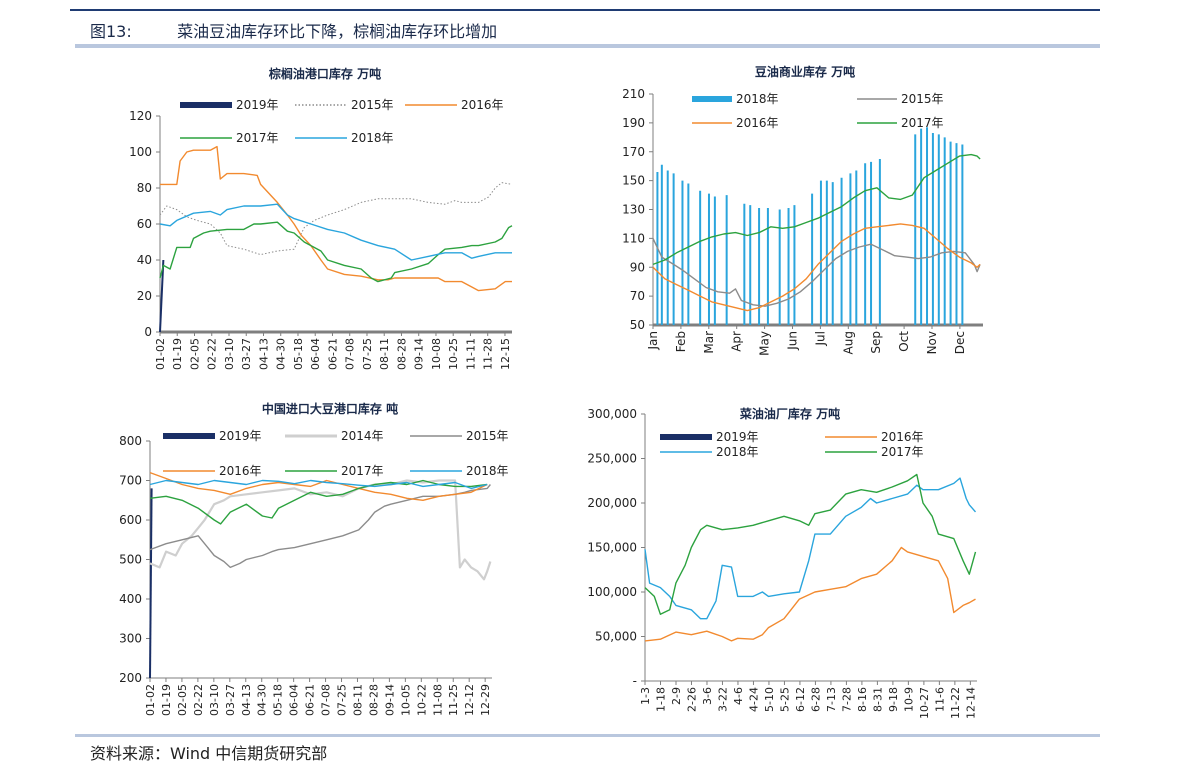 Image resolution: width=1191 pixels, height=780 pixels. I want to click on x-tick-label: 08-11, so click(357, 700).